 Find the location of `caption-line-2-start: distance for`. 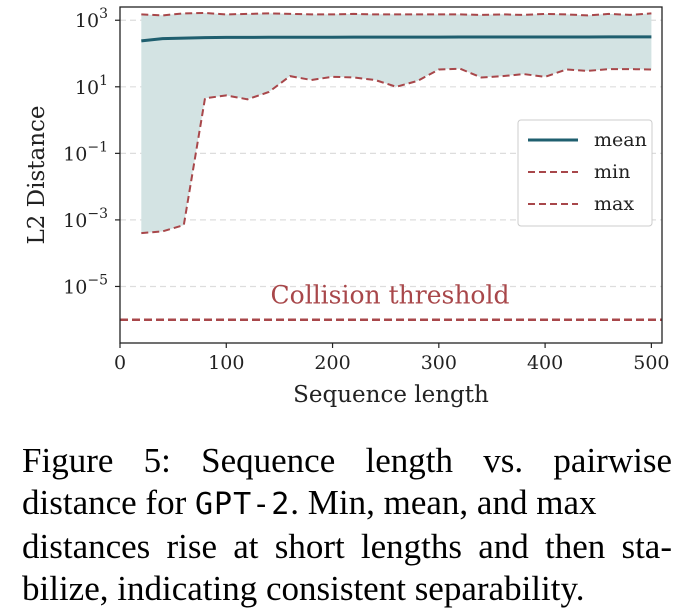

caption-line-2-start: distance for is located at coordinates (108, 502).